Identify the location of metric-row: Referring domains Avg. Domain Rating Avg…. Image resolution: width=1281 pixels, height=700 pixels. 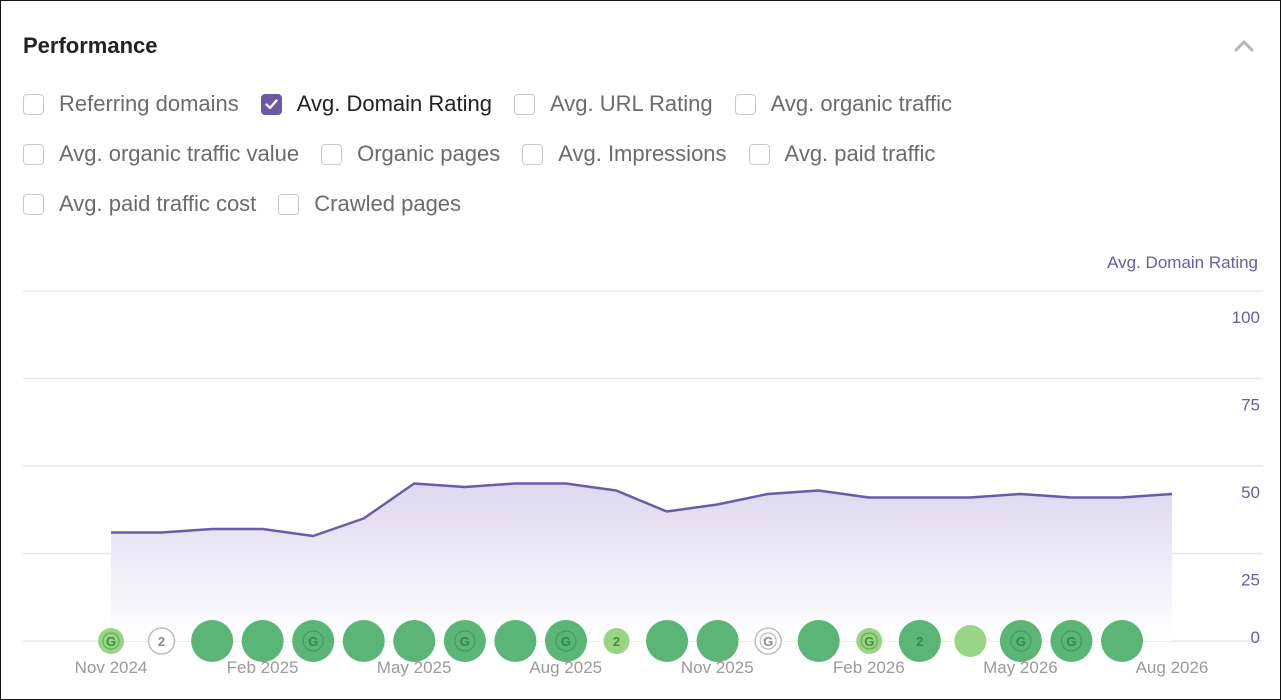
(643, 104).